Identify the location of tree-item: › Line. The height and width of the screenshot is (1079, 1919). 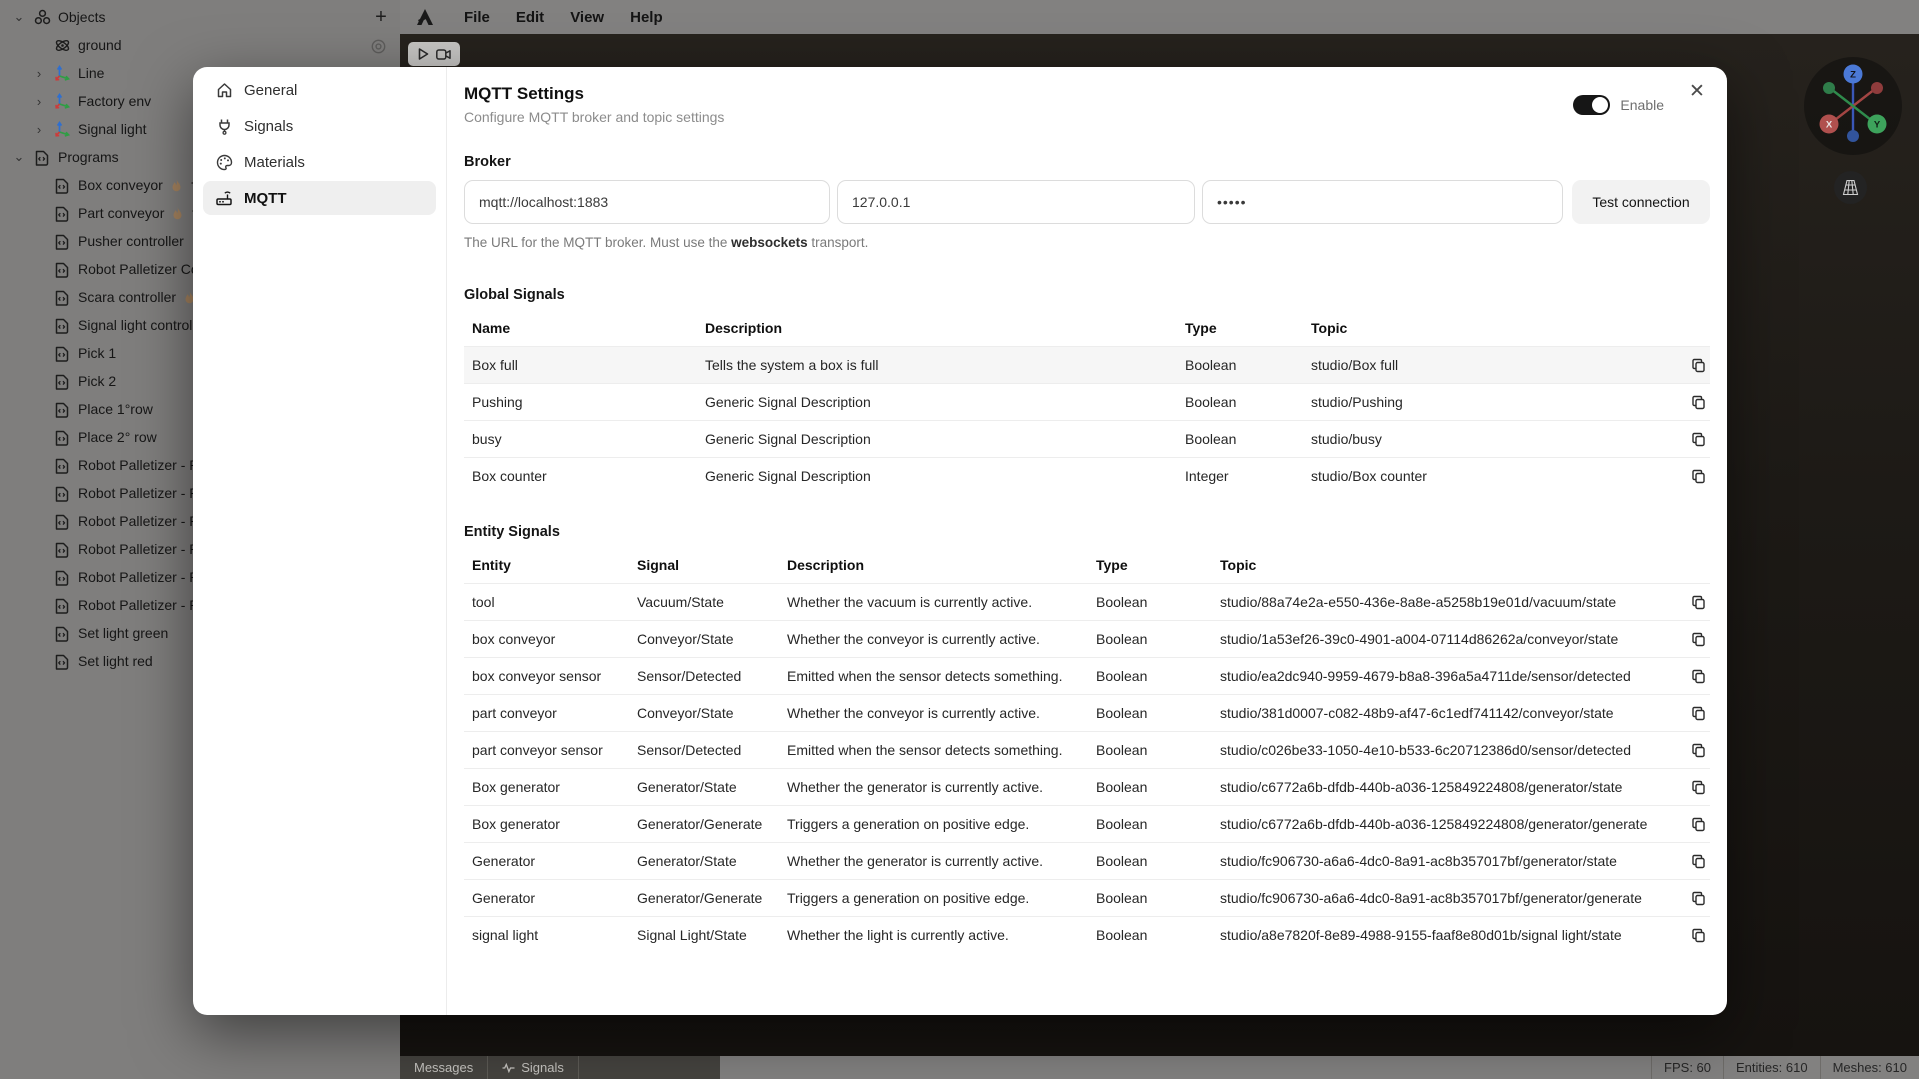
(200, 73).